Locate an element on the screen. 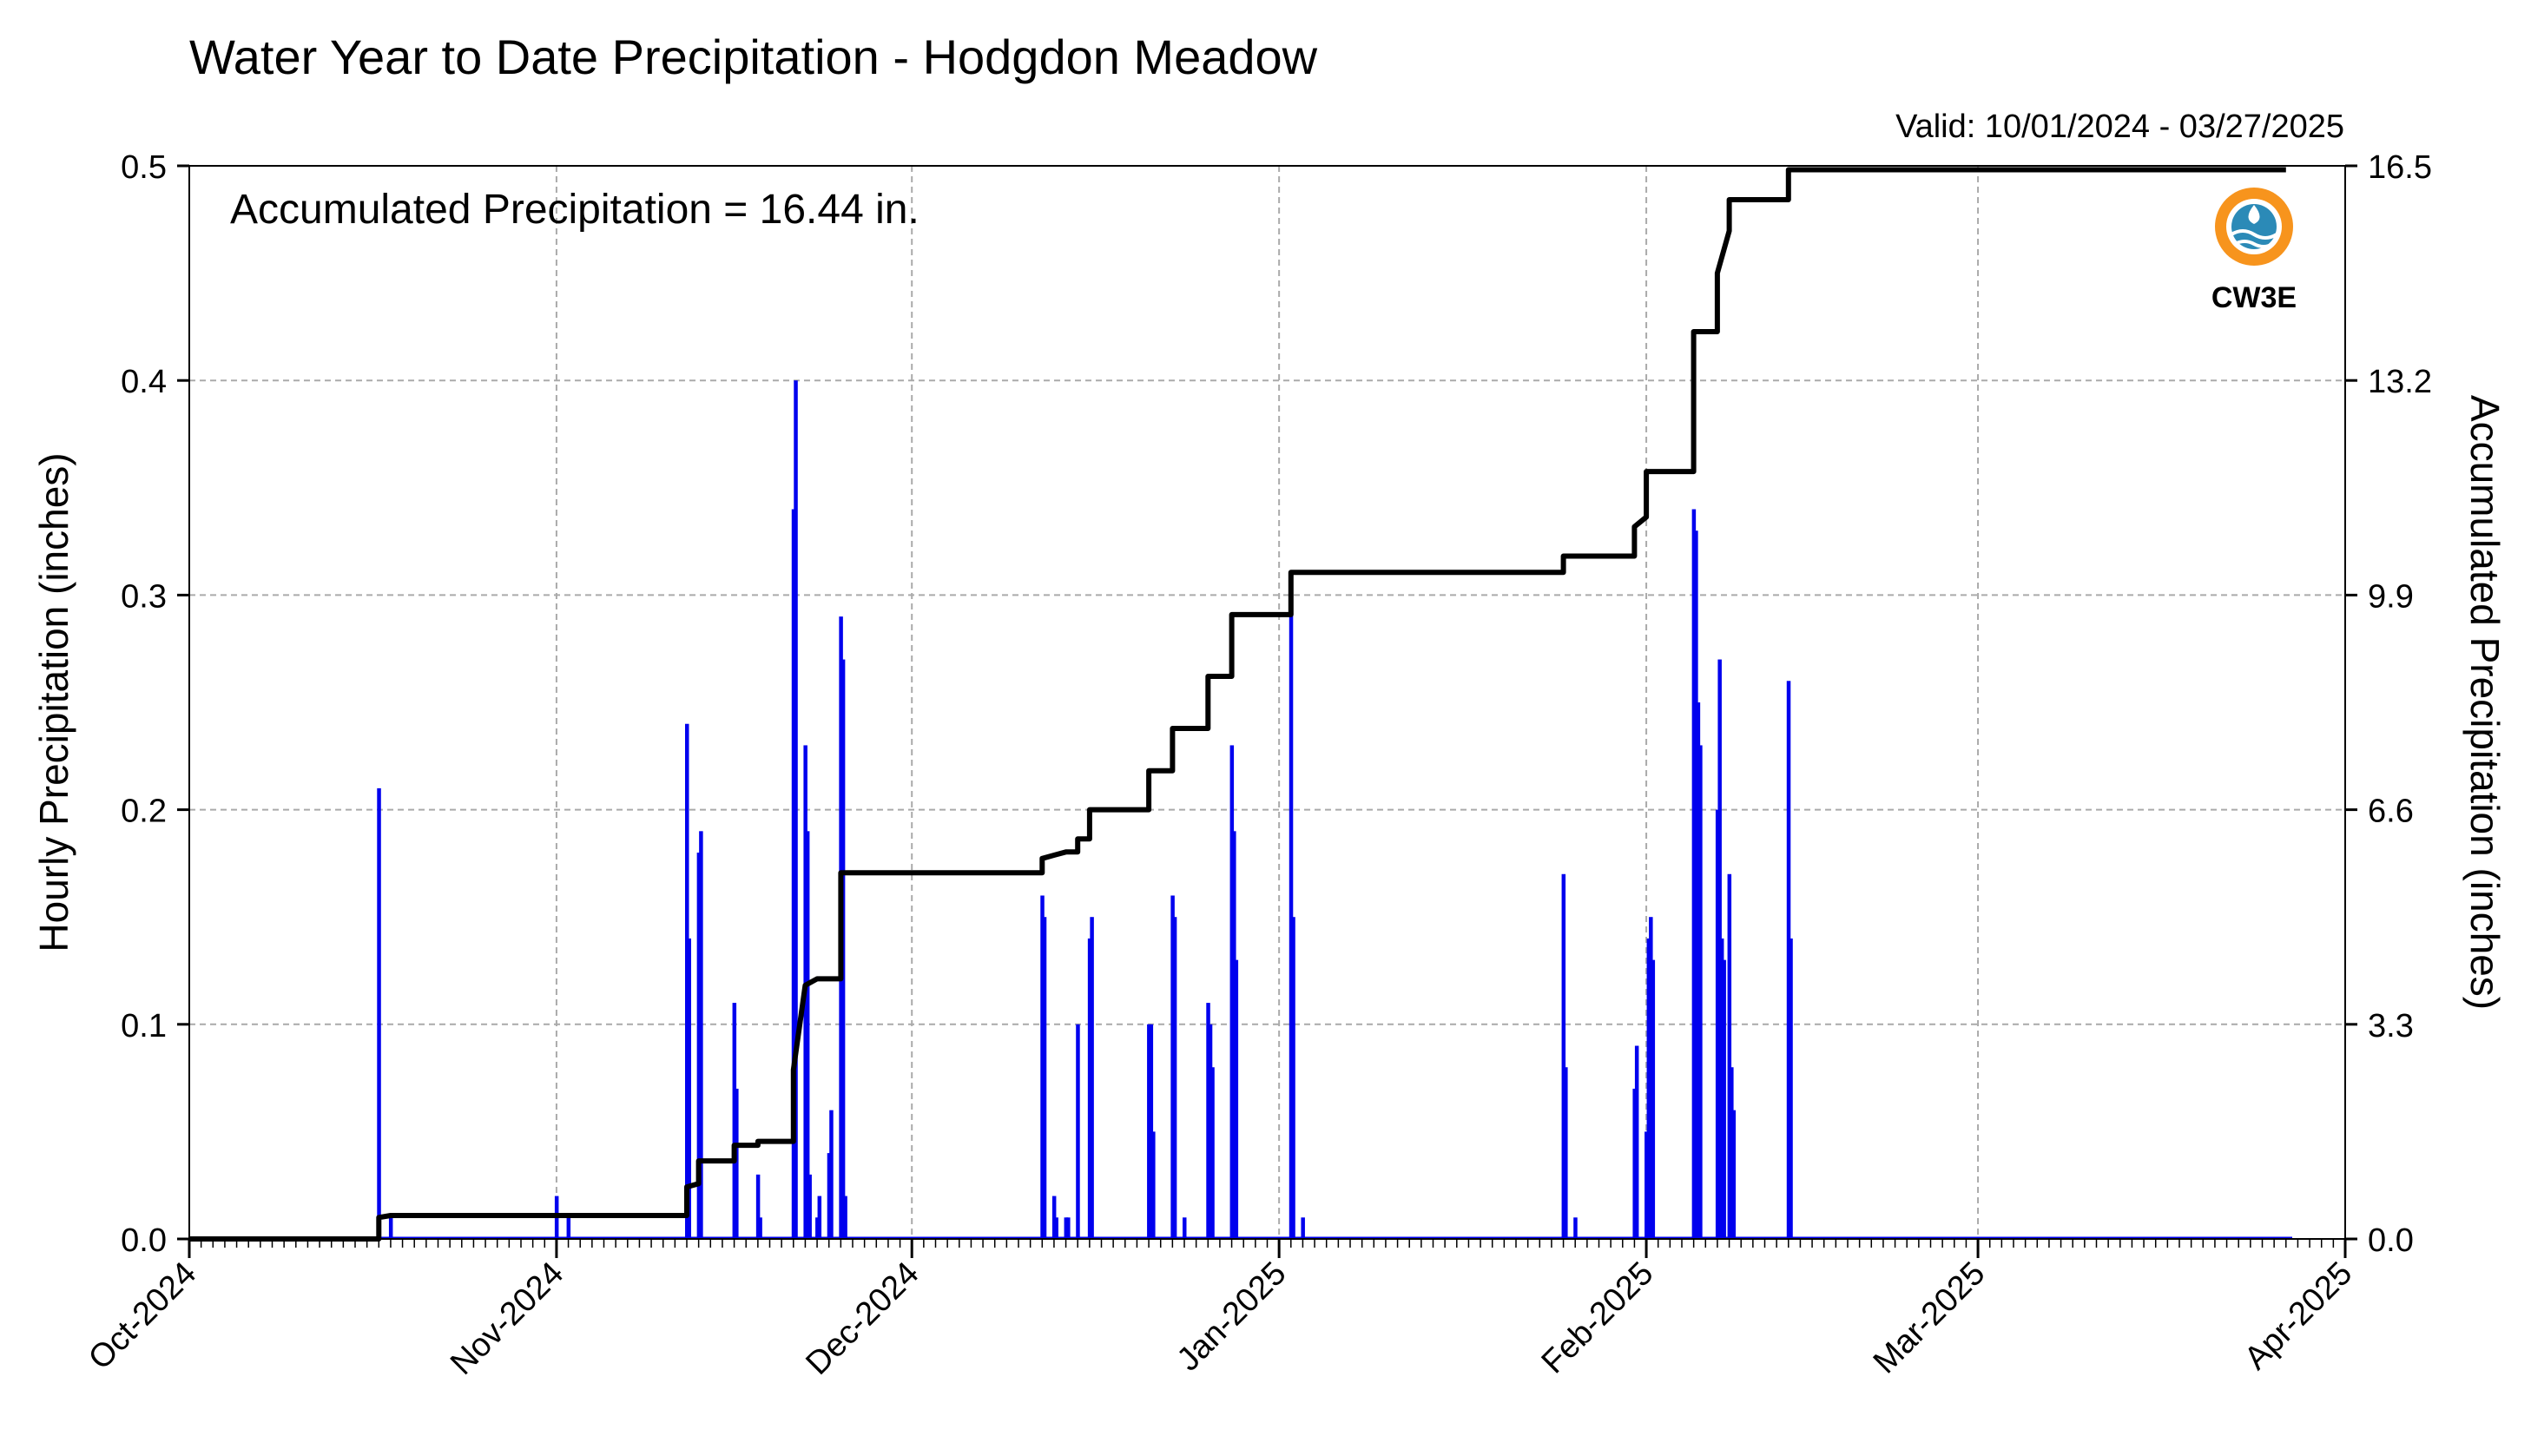  logo-wave-lower is located at coordinates (2254, 244).